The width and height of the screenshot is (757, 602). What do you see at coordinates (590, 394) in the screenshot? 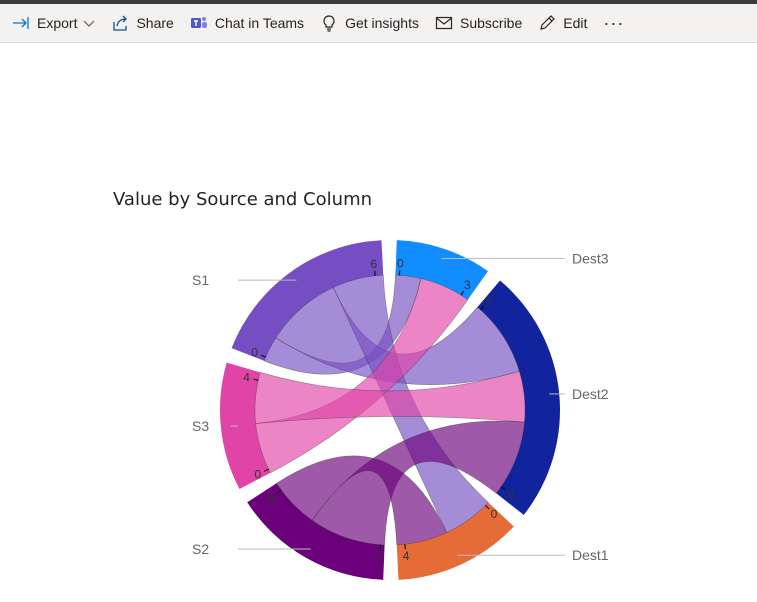
I see `chord-node-label-dest2: Dest2` at bounding box center [590, 394].